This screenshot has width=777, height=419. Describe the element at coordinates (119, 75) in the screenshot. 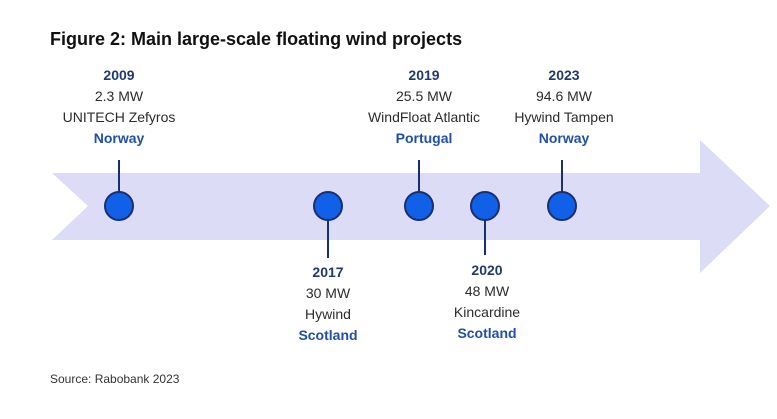

I see `project-year: 2009` at that location.